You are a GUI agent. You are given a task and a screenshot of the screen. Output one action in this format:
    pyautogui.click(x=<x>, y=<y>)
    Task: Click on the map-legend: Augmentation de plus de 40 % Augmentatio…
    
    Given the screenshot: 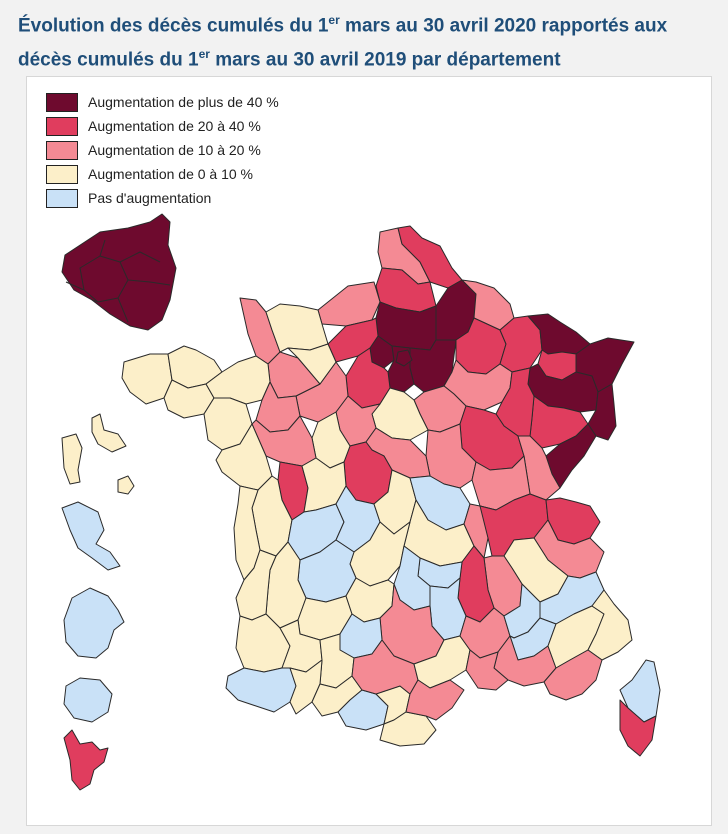 What is the action you would take?
    pyautogui.click(x=162, y=150)
    